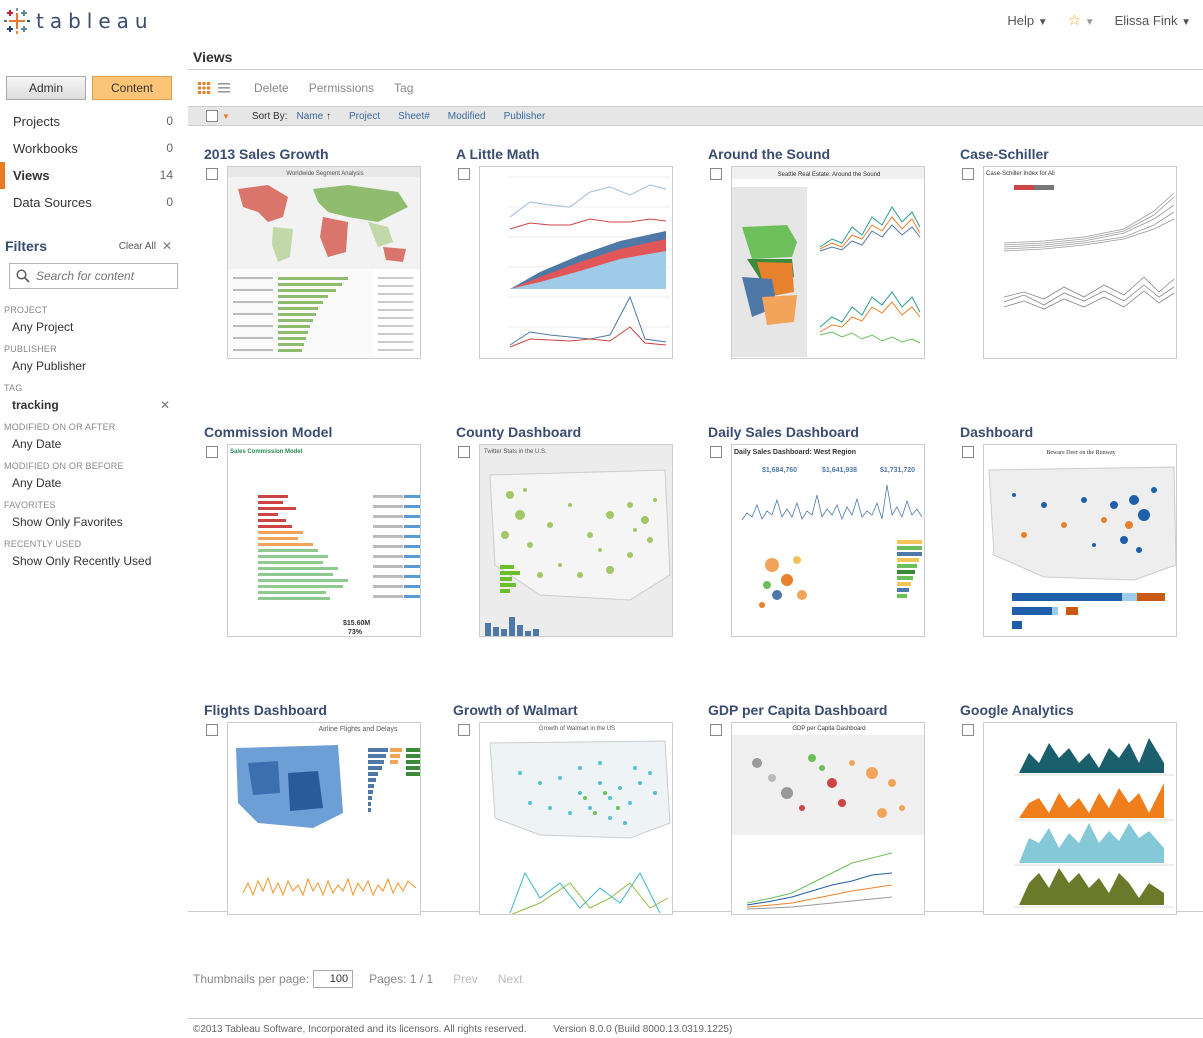  Describe the element at coordinates (1017, 710) in the screenshot. I see `view-title: Google Analytics` at that location.